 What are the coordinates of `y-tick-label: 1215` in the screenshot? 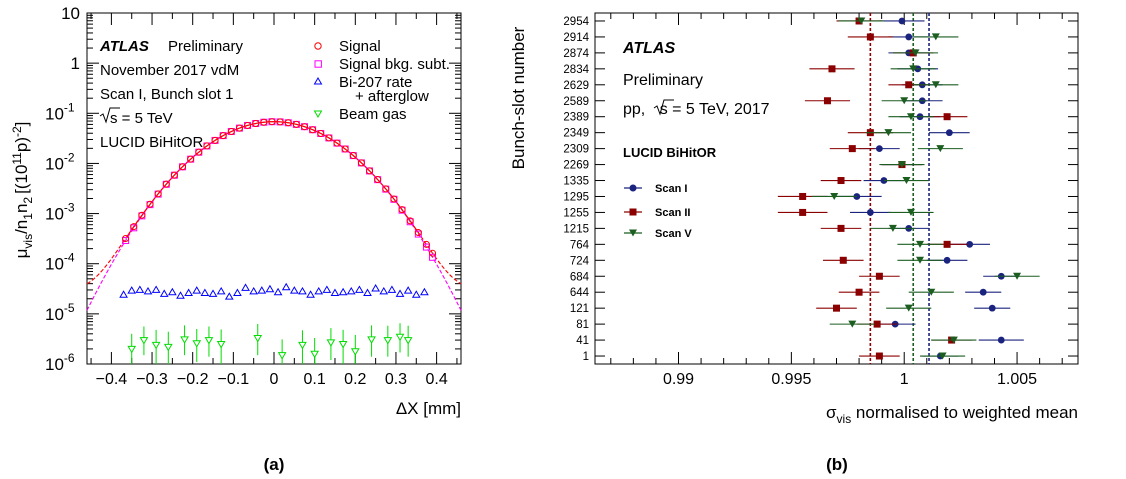 It's located at (576, 229).